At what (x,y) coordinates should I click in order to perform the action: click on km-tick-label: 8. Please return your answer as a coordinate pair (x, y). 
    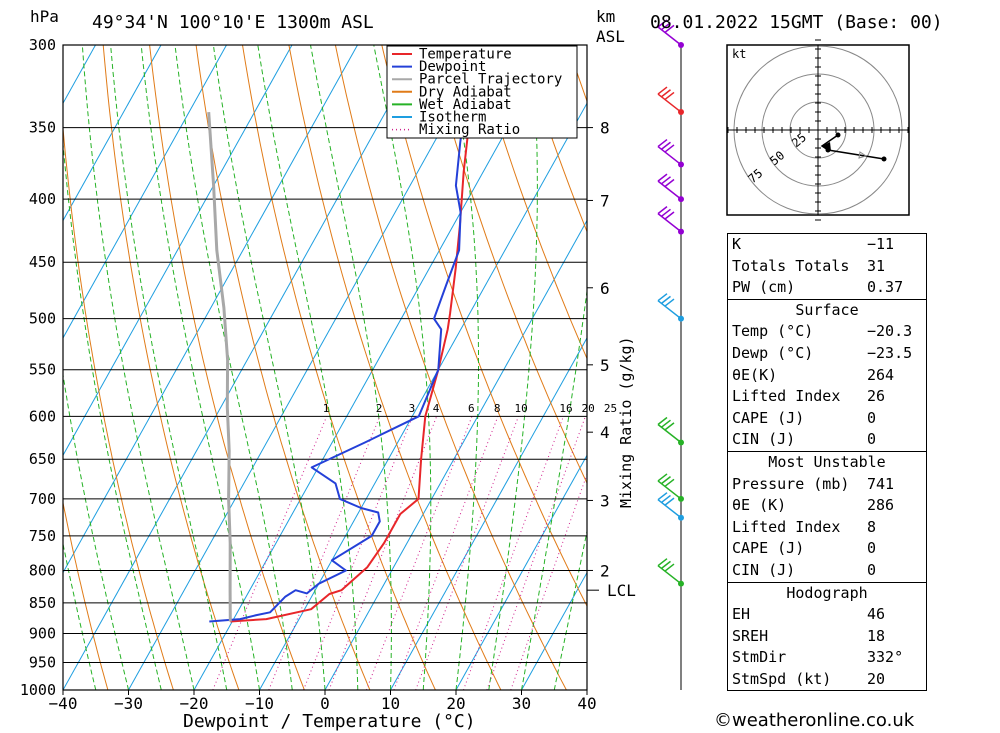
    Looking at the image, I should click on (605, 128).